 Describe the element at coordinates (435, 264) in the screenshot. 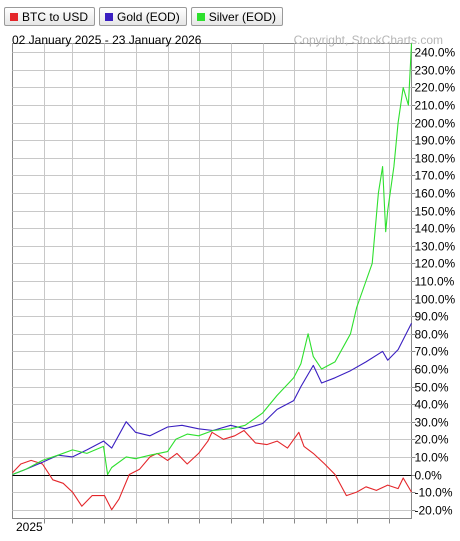

I see `y-tick-label: 120.0%` at that location.